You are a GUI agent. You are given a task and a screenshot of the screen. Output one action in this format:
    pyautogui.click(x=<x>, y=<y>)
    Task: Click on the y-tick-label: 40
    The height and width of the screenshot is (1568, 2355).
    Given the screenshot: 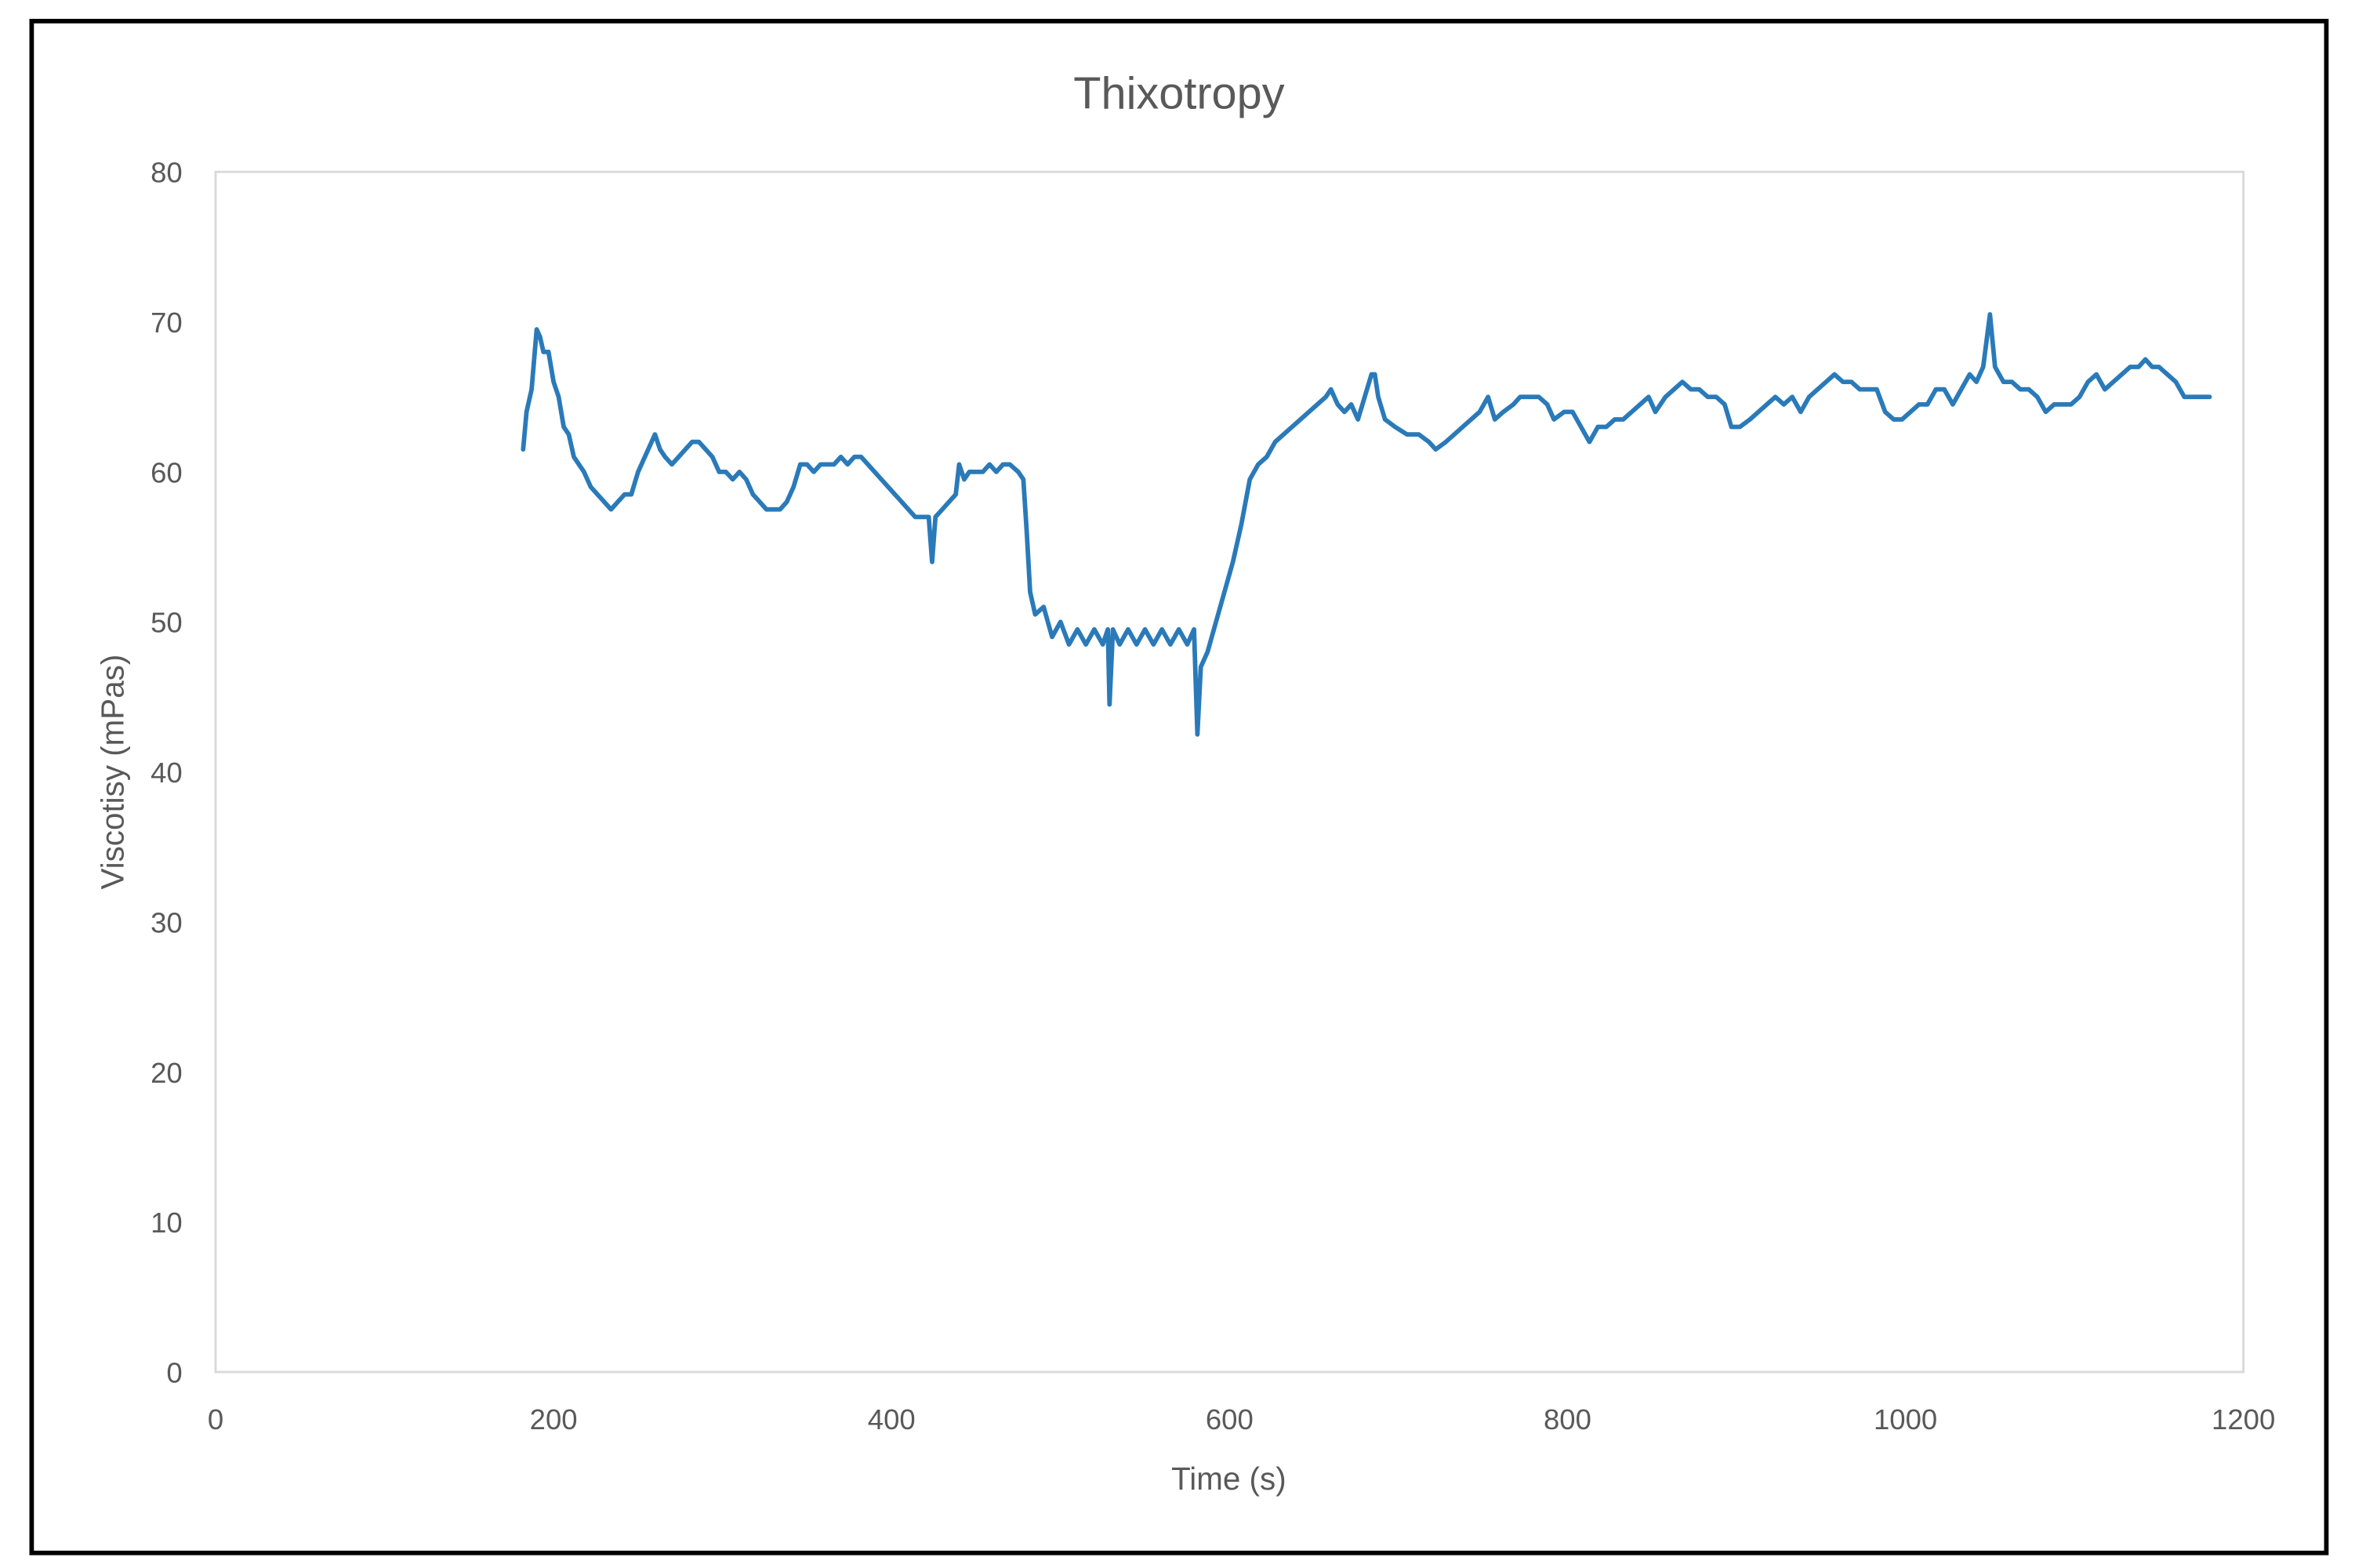 What is the action you would take?
    pyautogui.click(x=167, y=773)
    